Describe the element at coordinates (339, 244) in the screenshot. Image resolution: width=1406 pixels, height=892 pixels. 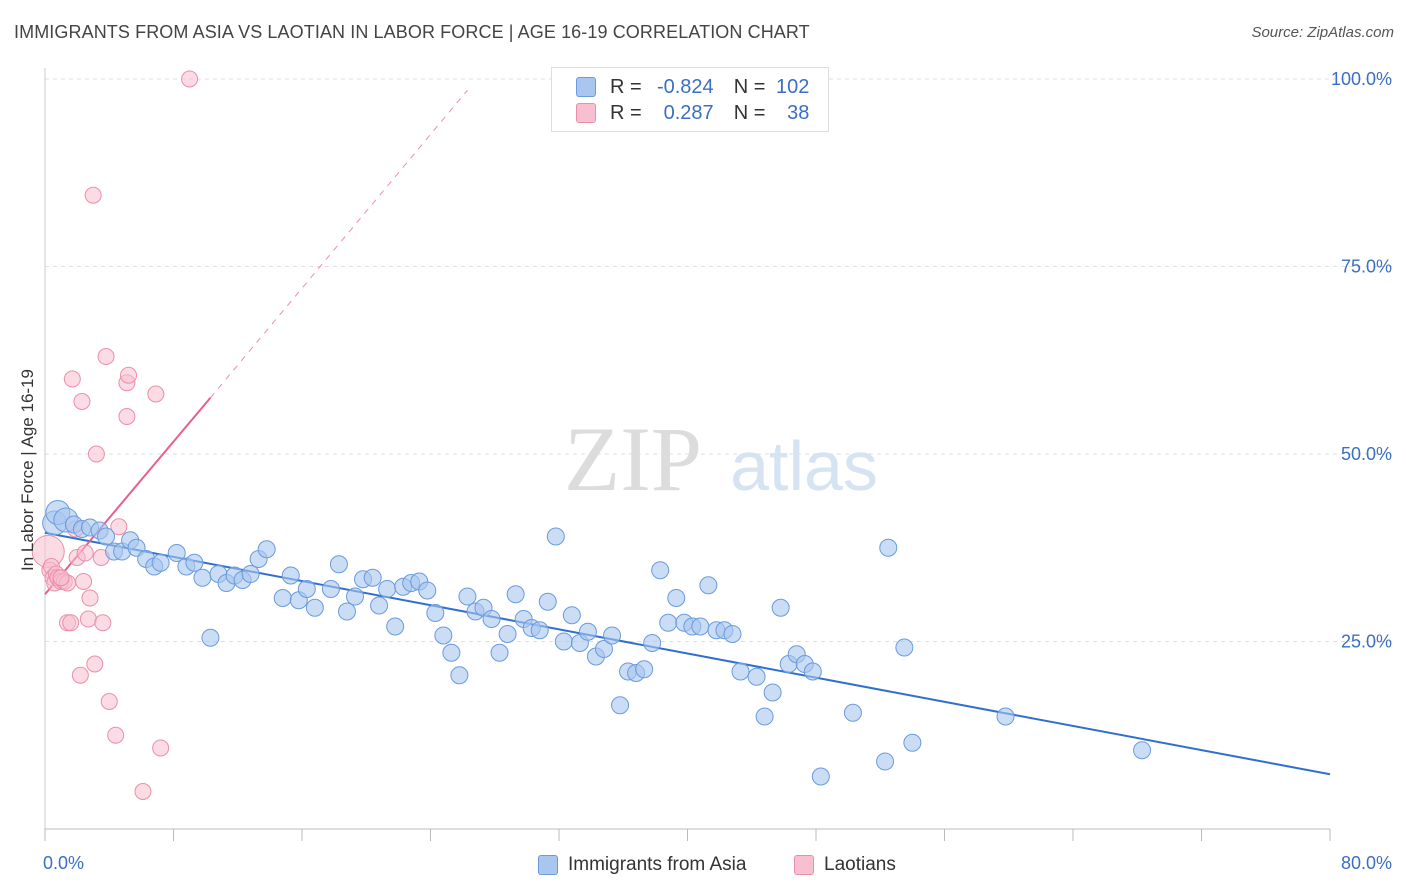
I see `trend-line-laotians-extension` at that location.